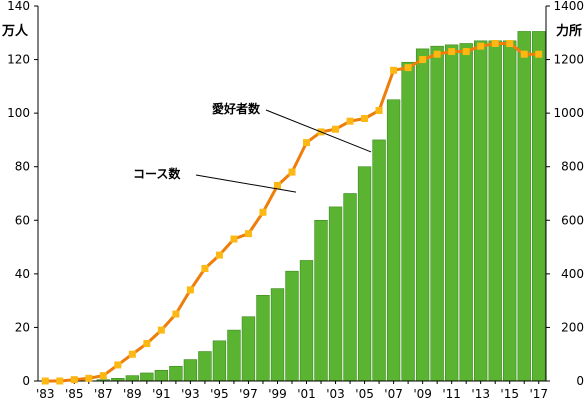 The width and height of the screenshot is (588, 406). I want to click on left-tick-label: 120, so click(18, 60).